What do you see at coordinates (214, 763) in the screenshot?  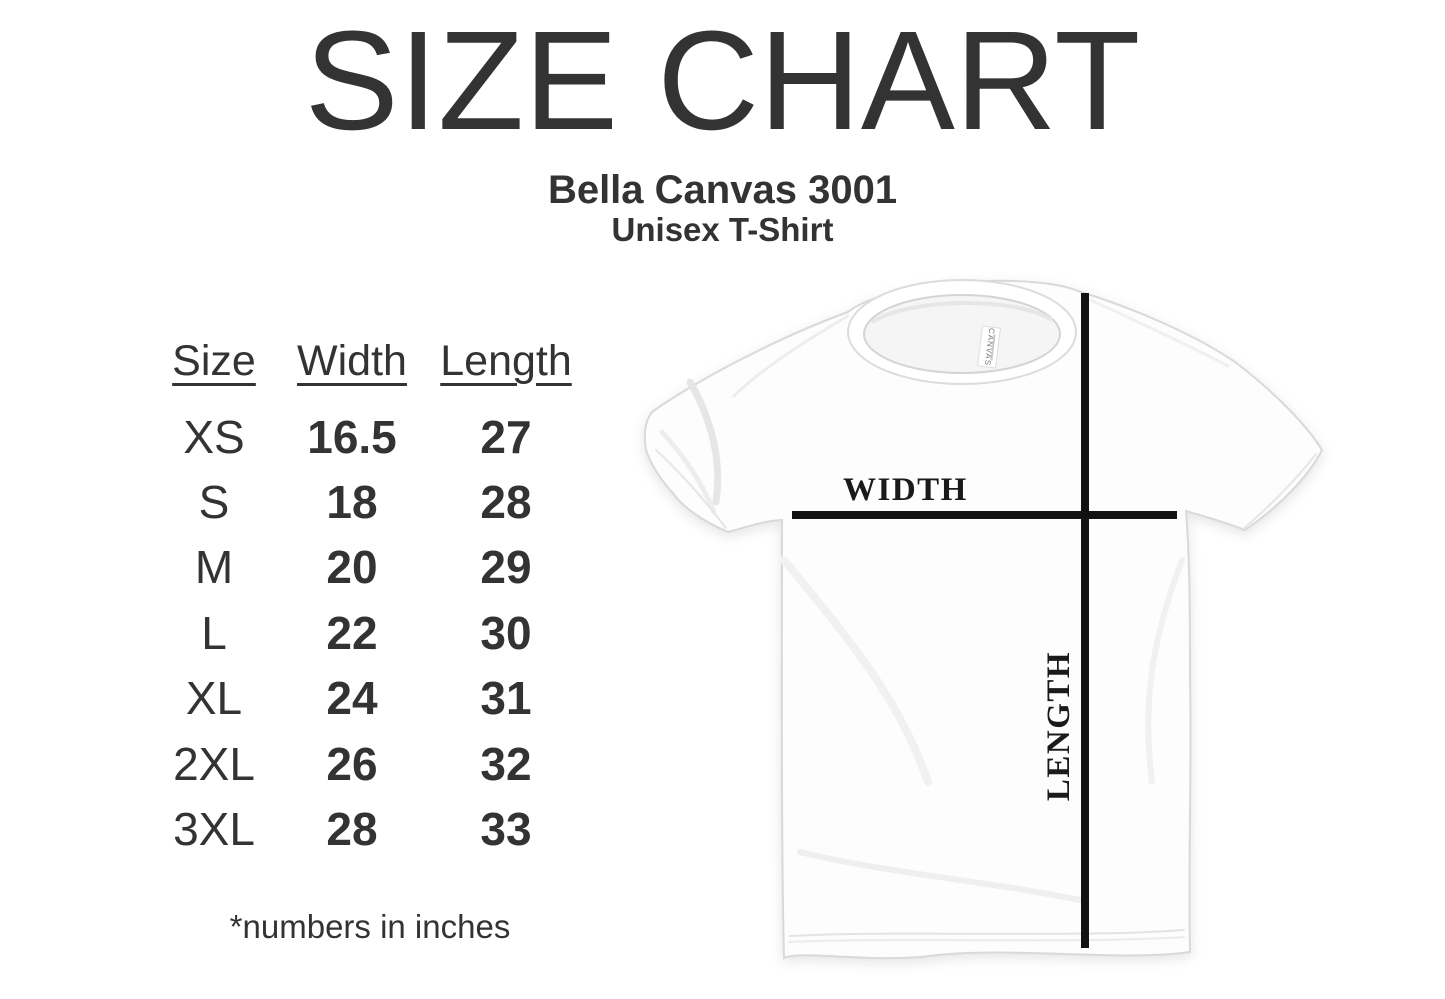 I see `size-cell: 2XL` at bounding box center [214, 763].